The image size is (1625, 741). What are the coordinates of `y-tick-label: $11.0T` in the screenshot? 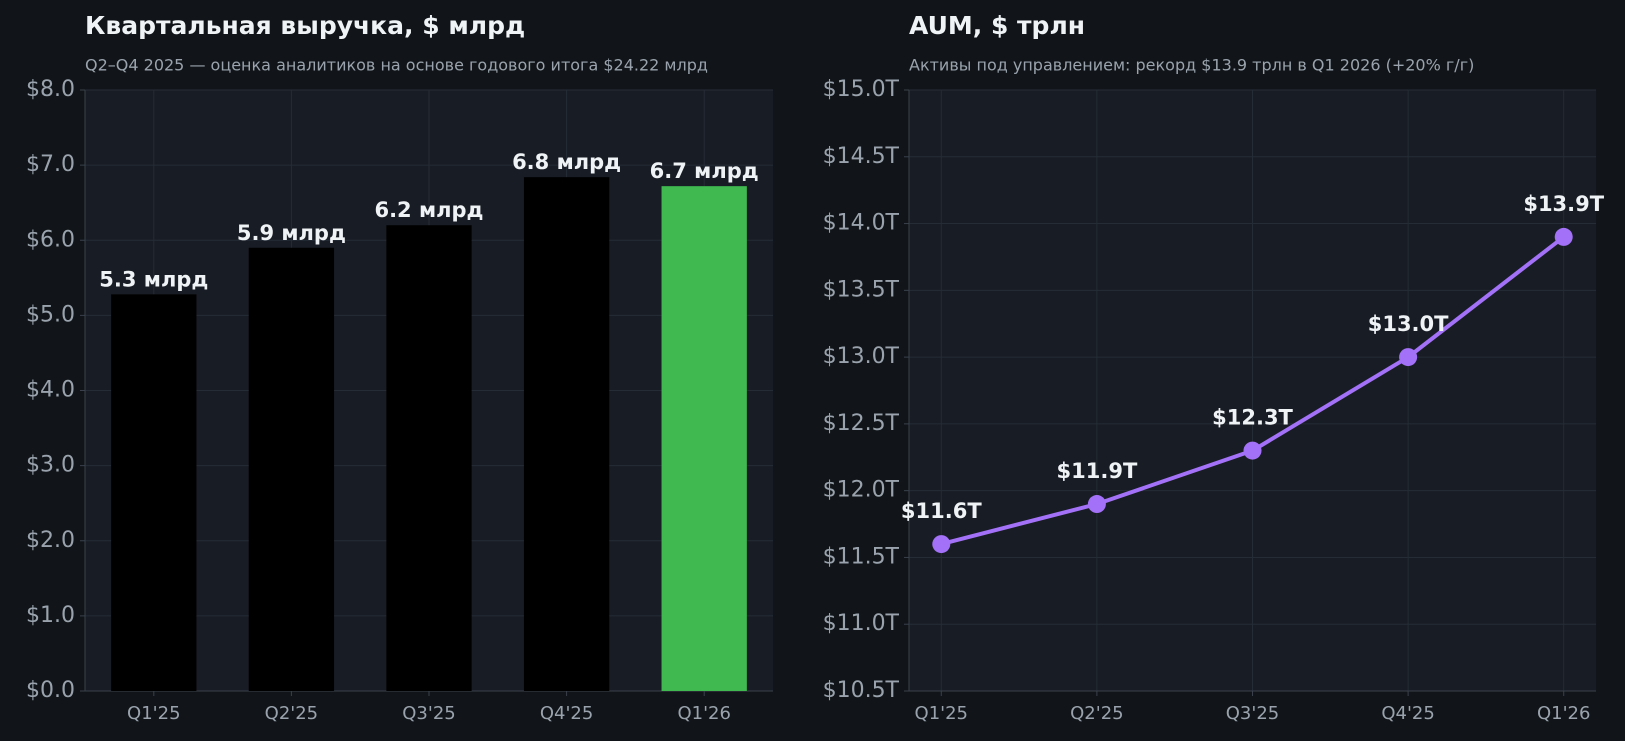 It's located at (861, 623).